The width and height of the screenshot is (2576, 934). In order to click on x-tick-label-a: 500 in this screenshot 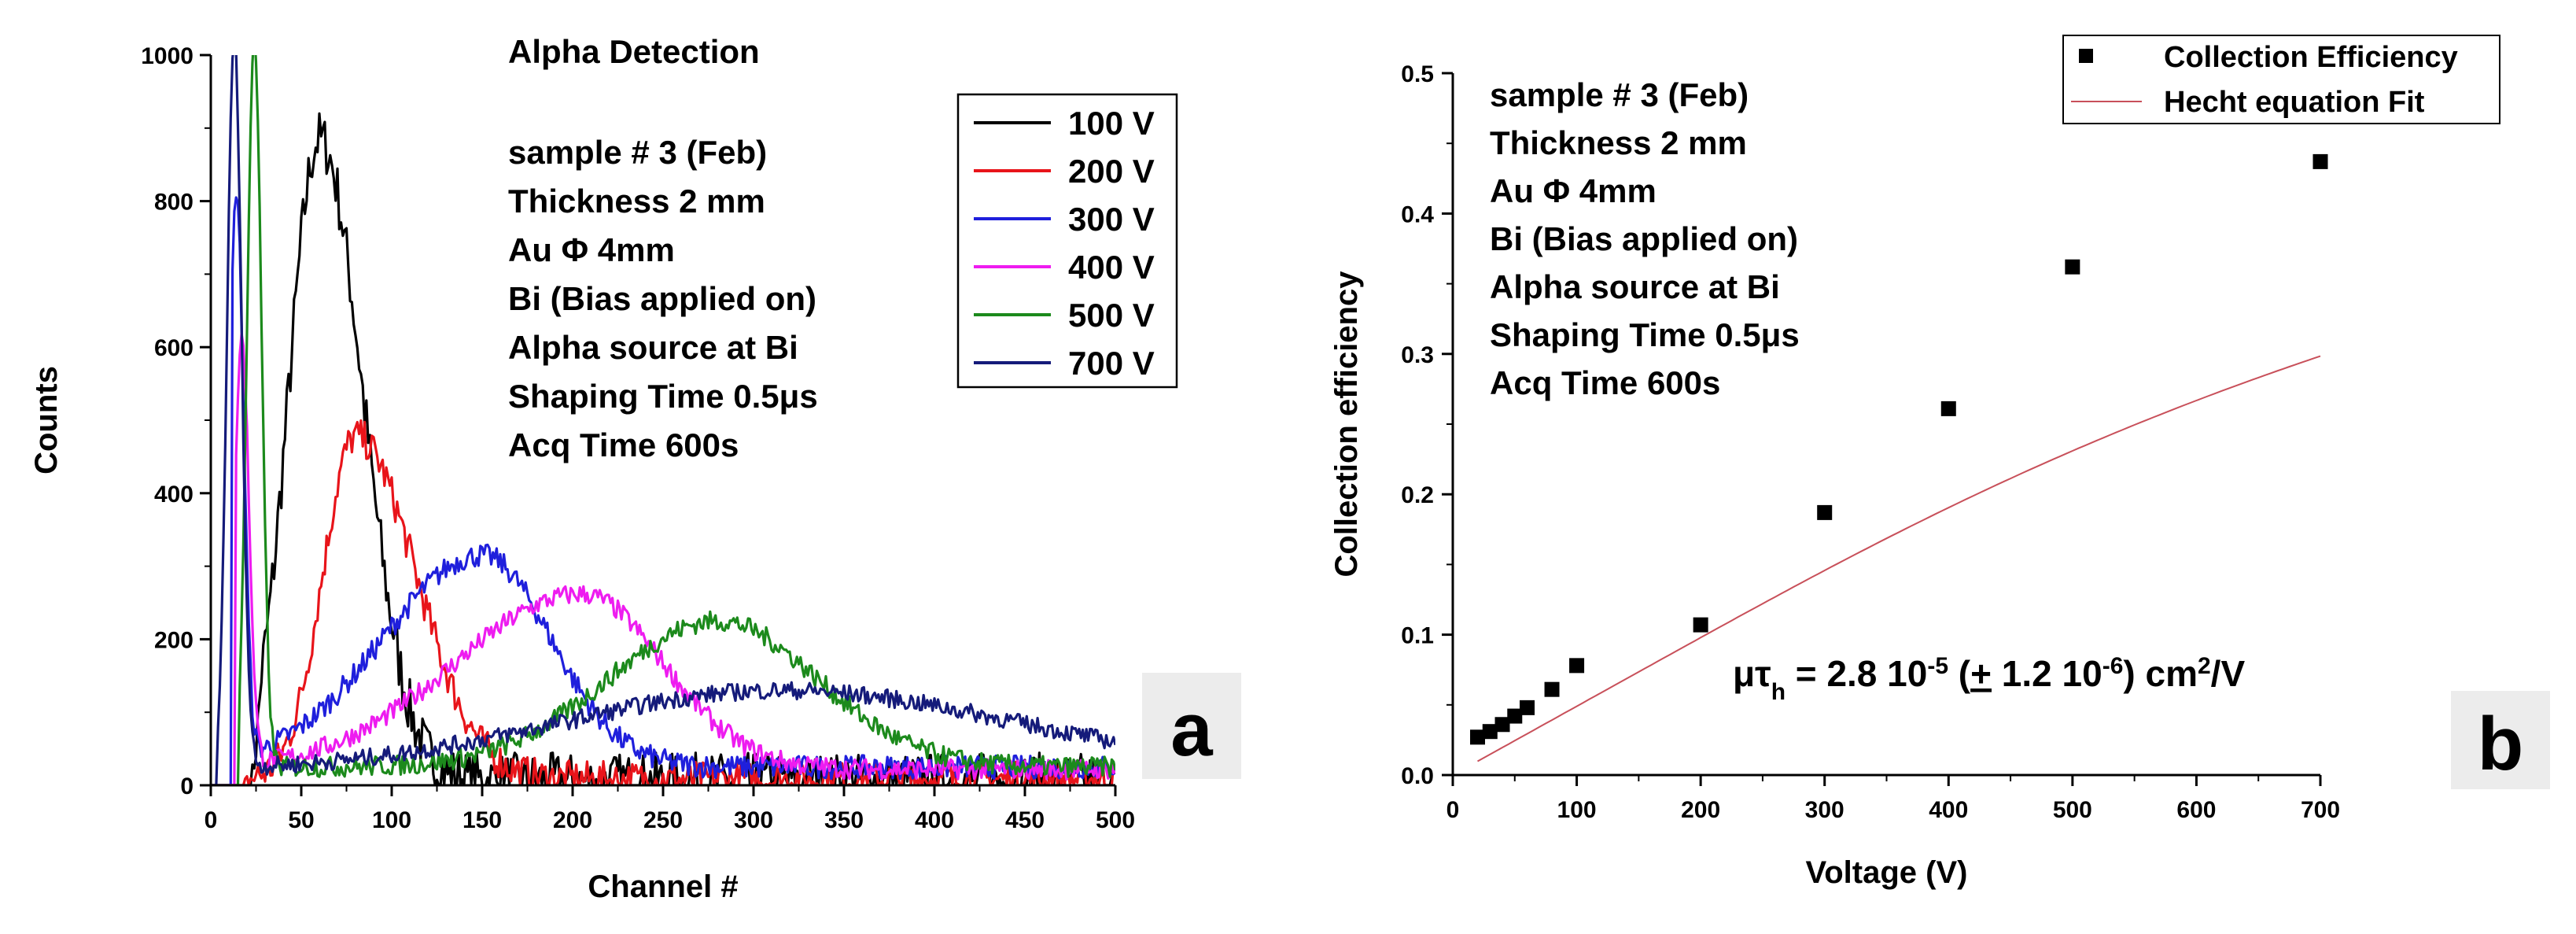, I will do `click(1115, 820)`.